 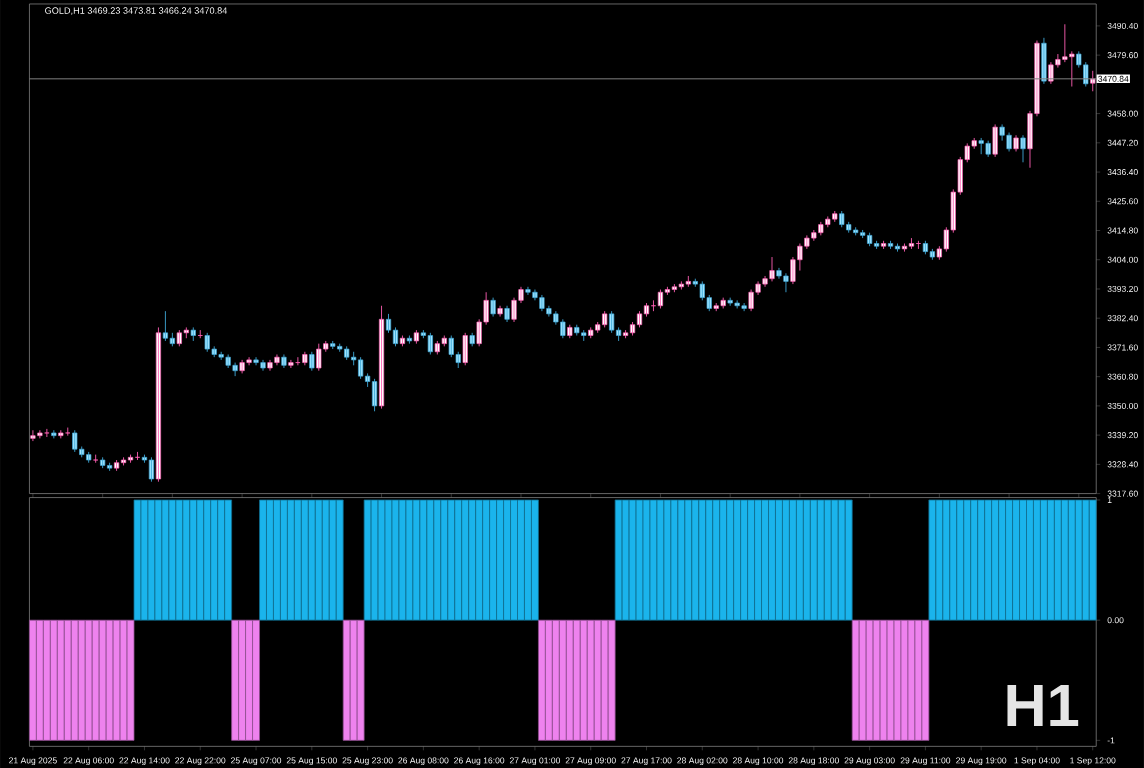 I want to click on annotation: H1, so click(x=1043, y=705).